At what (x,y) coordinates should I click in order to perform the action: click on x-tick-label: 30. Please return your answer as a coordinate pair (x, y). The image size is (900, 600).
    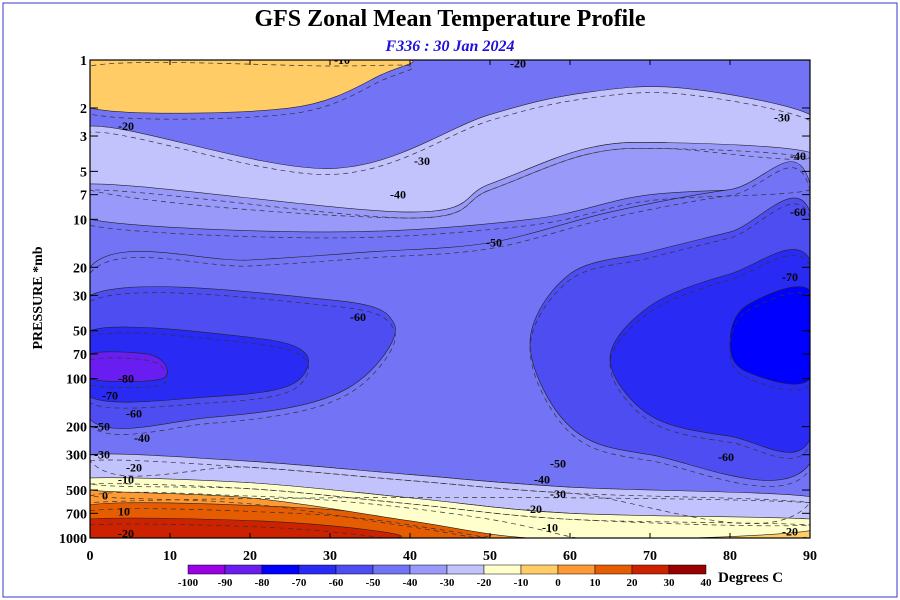
    Looking at the image, I should click on (330, 556).